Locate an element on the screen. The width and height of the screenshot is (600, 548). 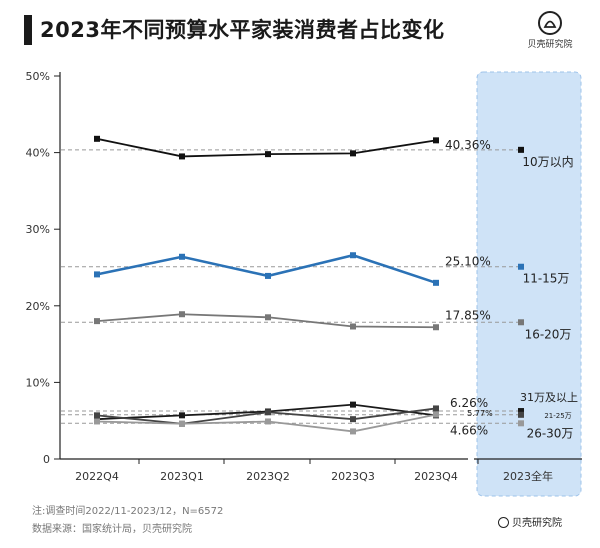
series-name-label: 21-25万 is located at coordinates (557, 416).